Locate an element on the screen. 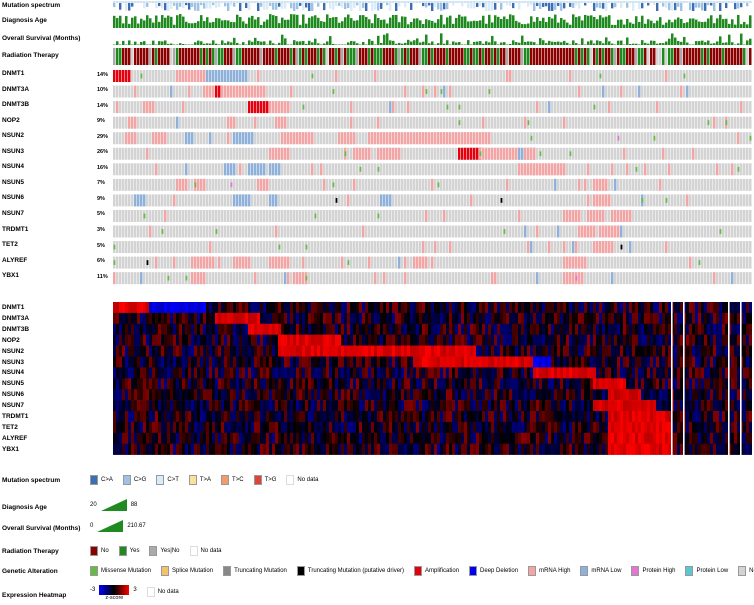  gene-label-dnmt3a: DNMT3A is located at coordinates (16, 89).